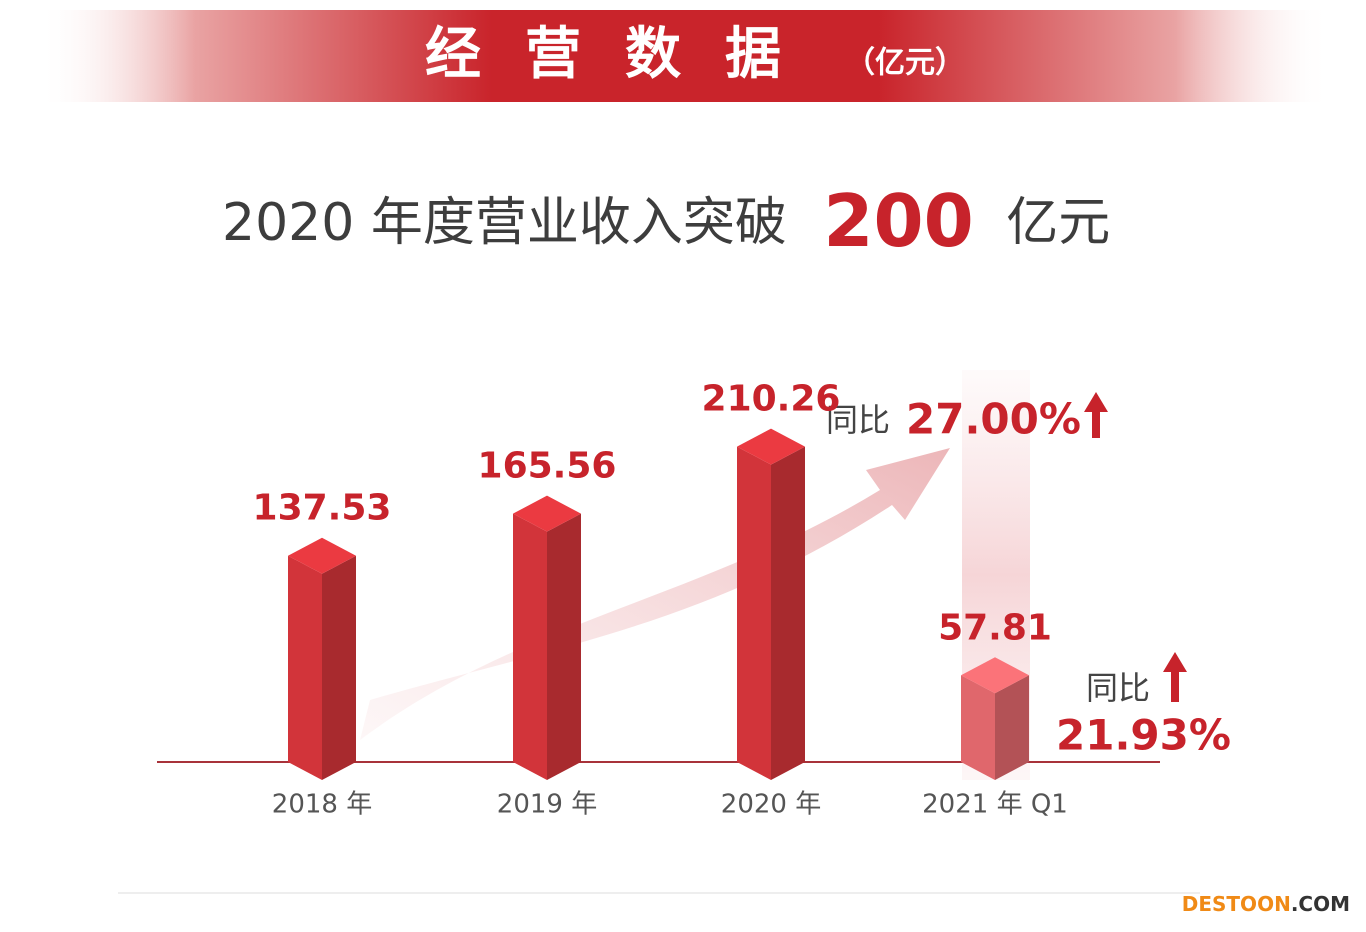 The width and height of the screenshot is (1366, 932). Describe the element at coordinates (771, 399) in the screenshot. I see `value-label: 210.26` at that location.